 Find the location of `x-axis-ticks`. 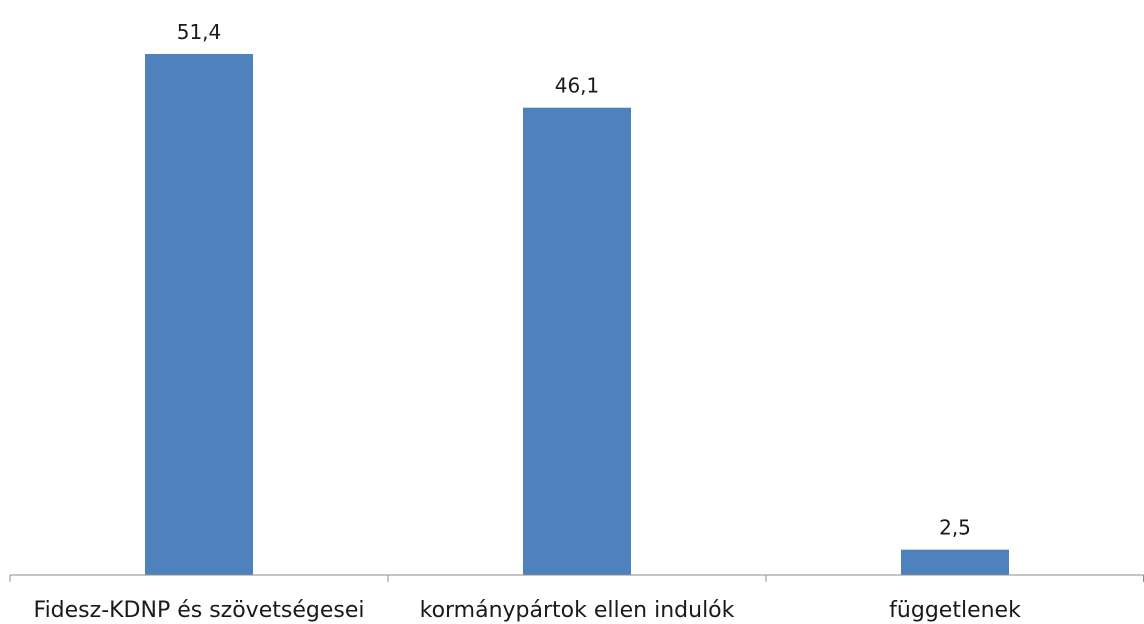

x-axis-ticks is located at coordinates (576, 578).